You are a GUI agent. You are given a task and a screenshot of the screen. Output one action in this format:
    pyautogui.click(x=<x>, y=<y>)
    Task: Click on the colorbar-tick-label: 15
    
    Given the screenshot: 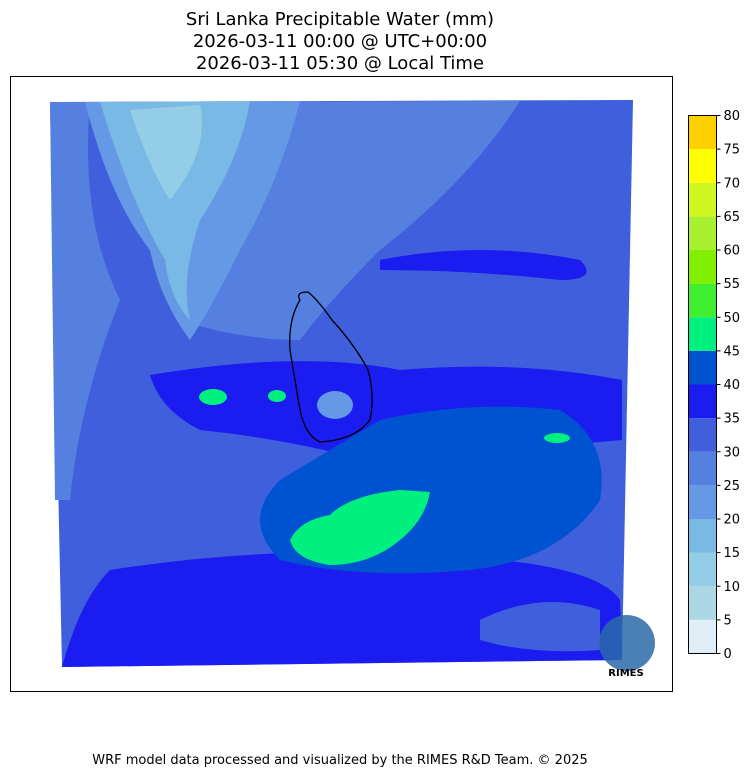 What is the action you would take?
    pyautogui.click(x=732, y=553)
    